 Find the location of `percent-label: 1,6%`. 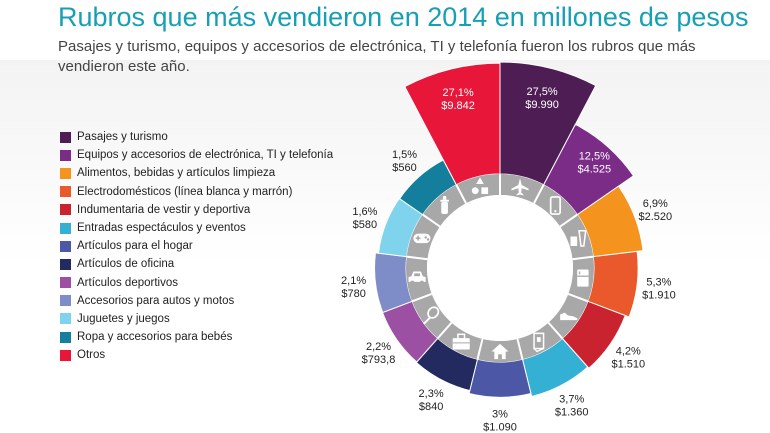

percent-label: 1,6% is located at coordinates (364, 212).